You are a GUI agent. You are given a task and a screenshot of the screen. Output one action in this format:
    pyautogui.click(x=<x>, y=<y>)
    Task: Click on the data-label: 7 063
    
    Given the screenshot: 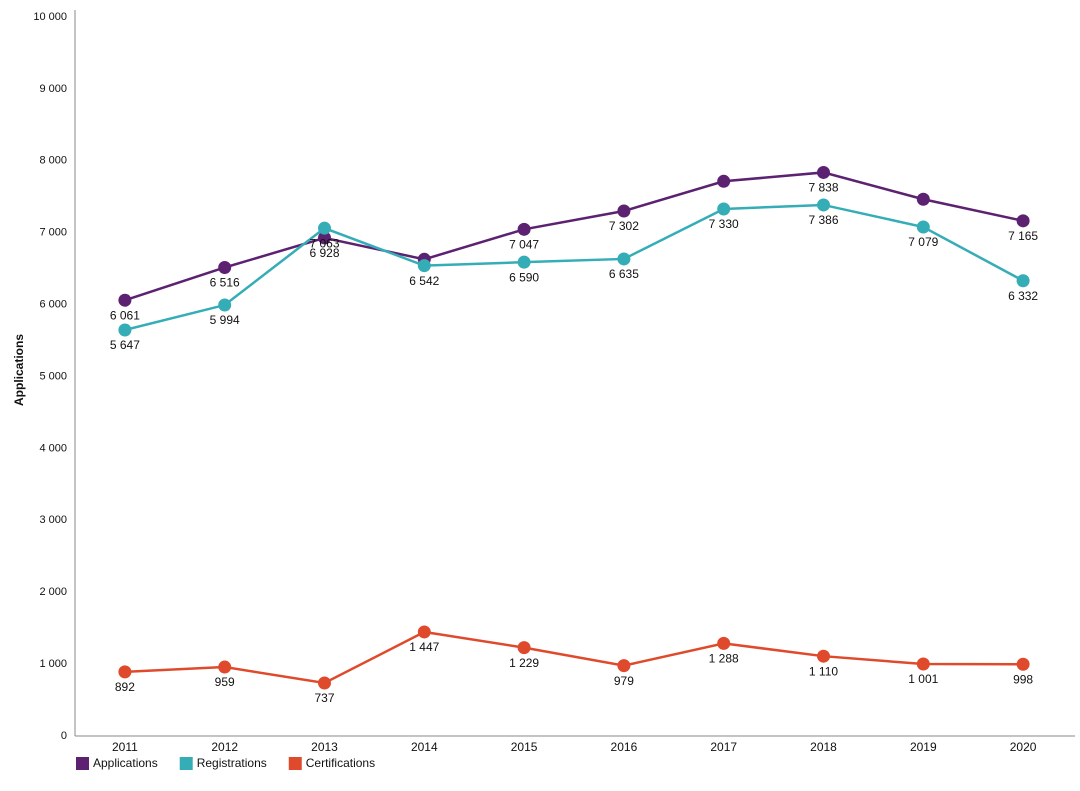 What is the action you would take?
    pyautogui.click(x=324, y=243)
    